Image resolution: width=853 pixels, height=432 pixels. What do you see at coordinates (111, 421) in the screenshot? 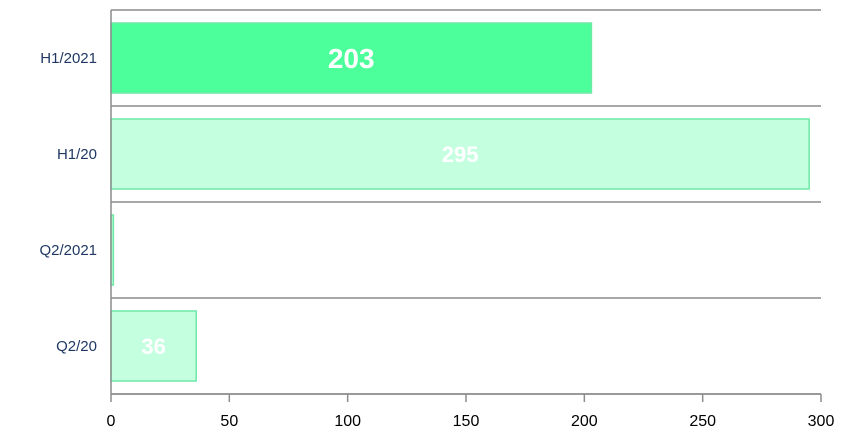
I see `x-tick-label: 0` at bounding box center [111, 421].